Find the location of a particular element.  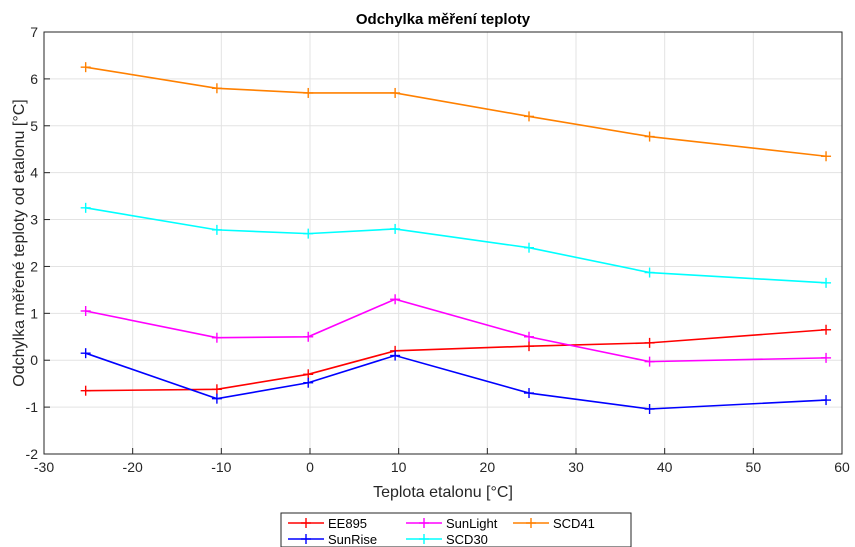

y-tick-label: 7 is located at coordinates (34, 32).